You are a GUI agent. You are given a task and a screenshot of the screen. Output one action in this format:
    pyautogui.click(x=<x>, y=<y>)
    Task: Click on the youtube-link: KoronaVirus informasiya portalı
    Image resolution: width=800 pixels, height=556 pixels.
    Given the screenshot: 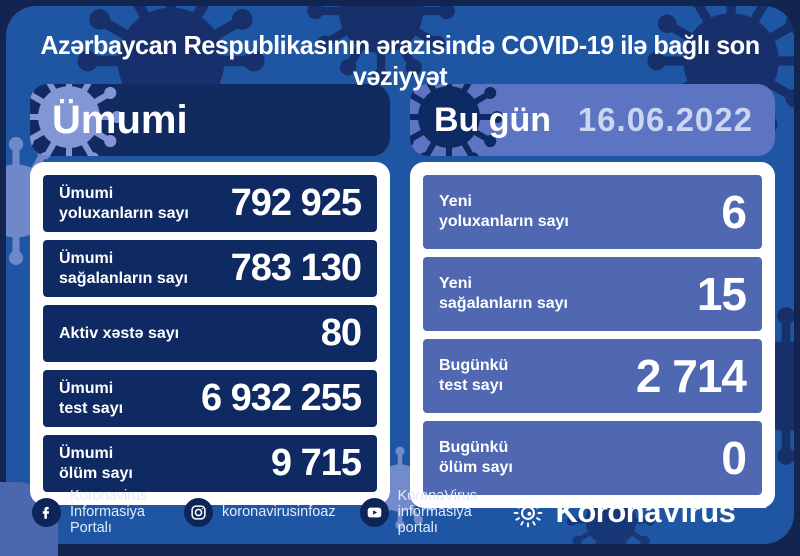 What is the action you would take?
    pyautogui.click(x=423, y=512)
    